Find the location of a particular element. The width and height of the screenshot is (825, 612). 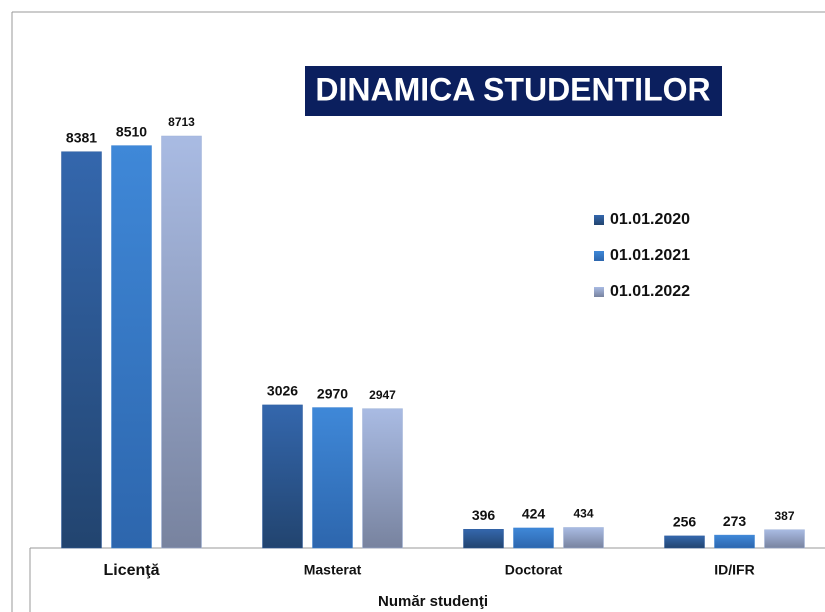

chart-title: DINAMICA STUDENTILOR is located at coordinates (512, 89).